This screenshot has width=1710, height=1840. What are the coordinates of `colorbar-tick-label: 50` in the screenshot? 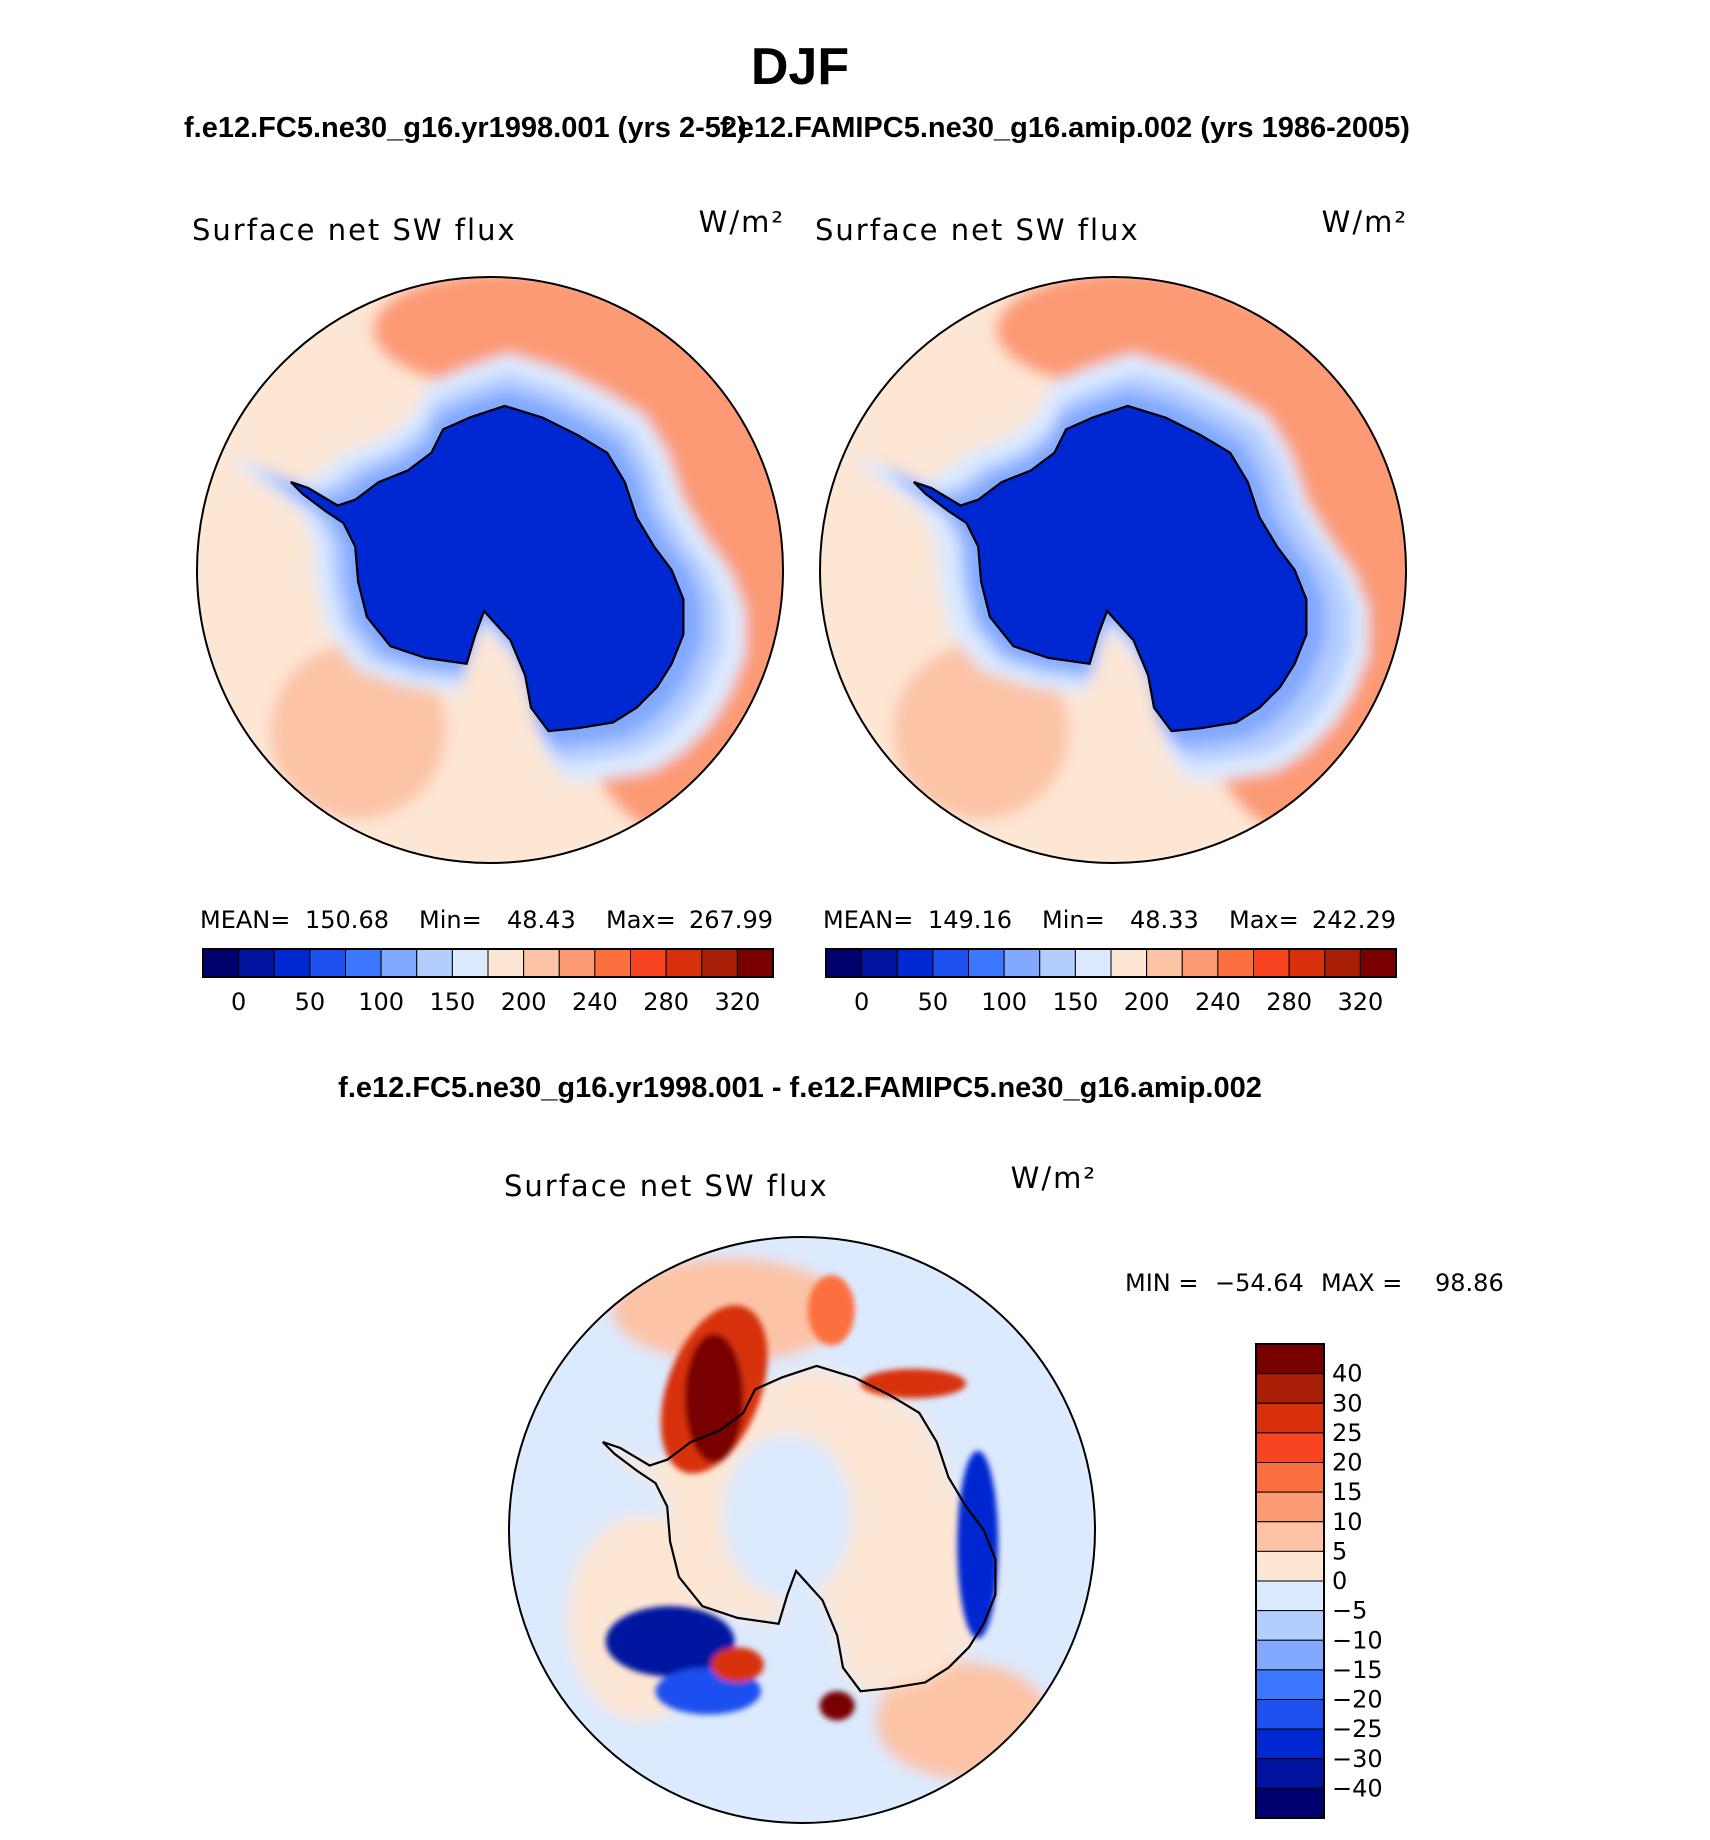 It's located at (310, 1002).